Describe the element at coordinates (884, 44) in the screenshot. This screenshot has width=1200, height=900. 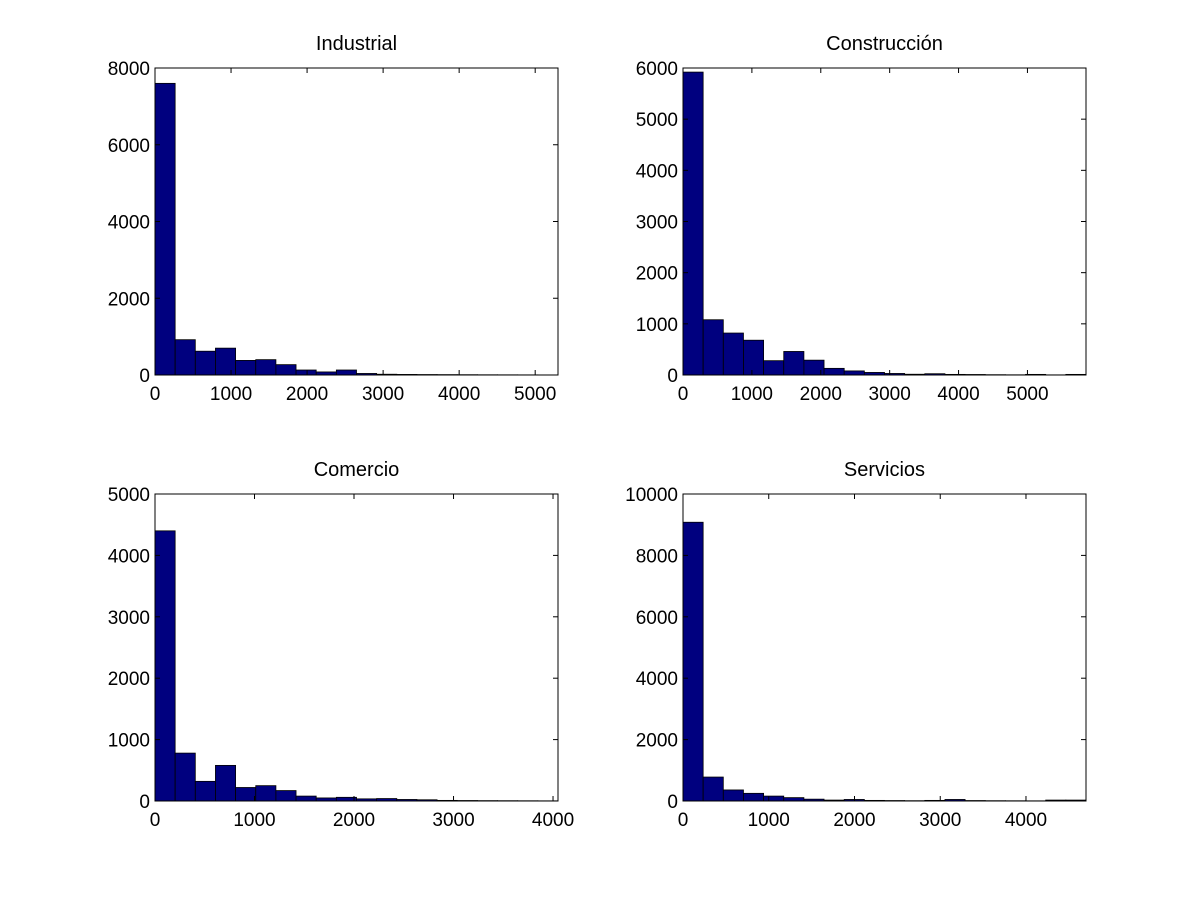
I see `subplot-title: Construcción` at that location.